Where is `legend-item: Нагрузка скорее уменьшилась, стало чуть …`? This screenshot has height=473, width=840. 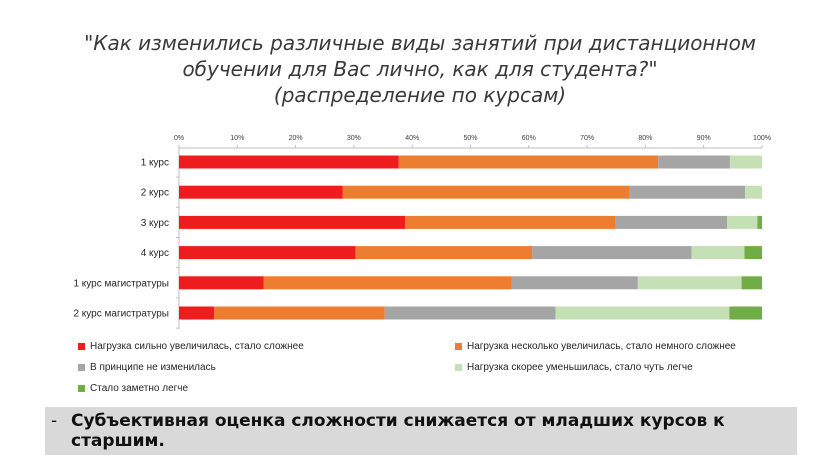
legend-item: Нагрузка скорее уменьшилась, стало чуть … is located at coordinates (574, 367).